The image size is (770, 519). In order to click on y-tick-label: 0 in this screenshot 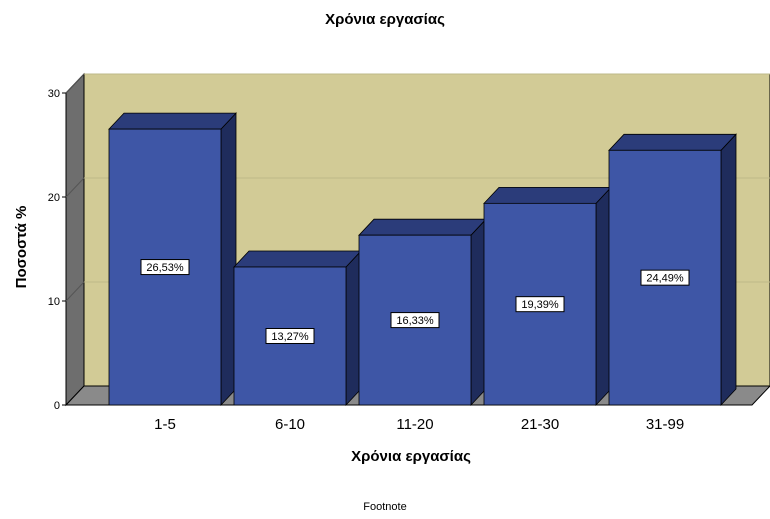, I will do `click(57, 406)`.